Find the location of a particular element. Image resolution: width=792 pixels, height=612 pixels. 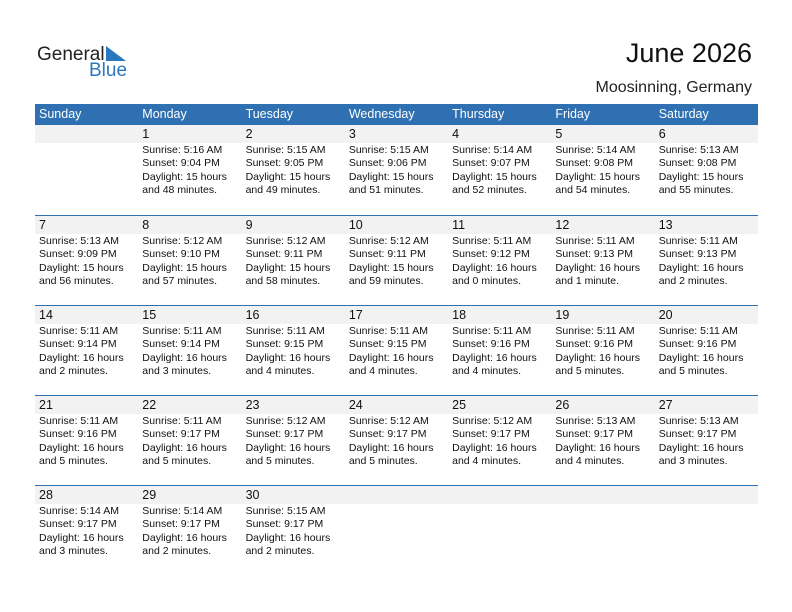

daylight2-text: and 52 minutes. is located at coordinates (489, 190).